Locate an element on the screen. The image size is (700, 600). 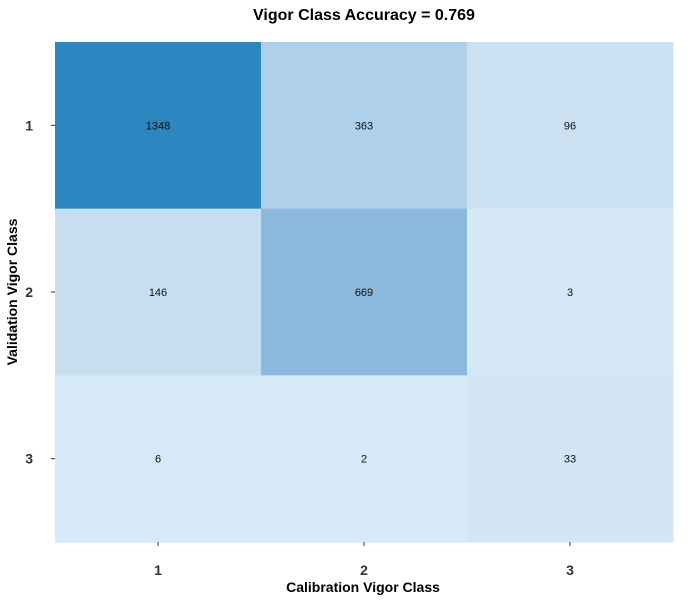
cell-value-label: 33 is located at coordinates (570, 460).